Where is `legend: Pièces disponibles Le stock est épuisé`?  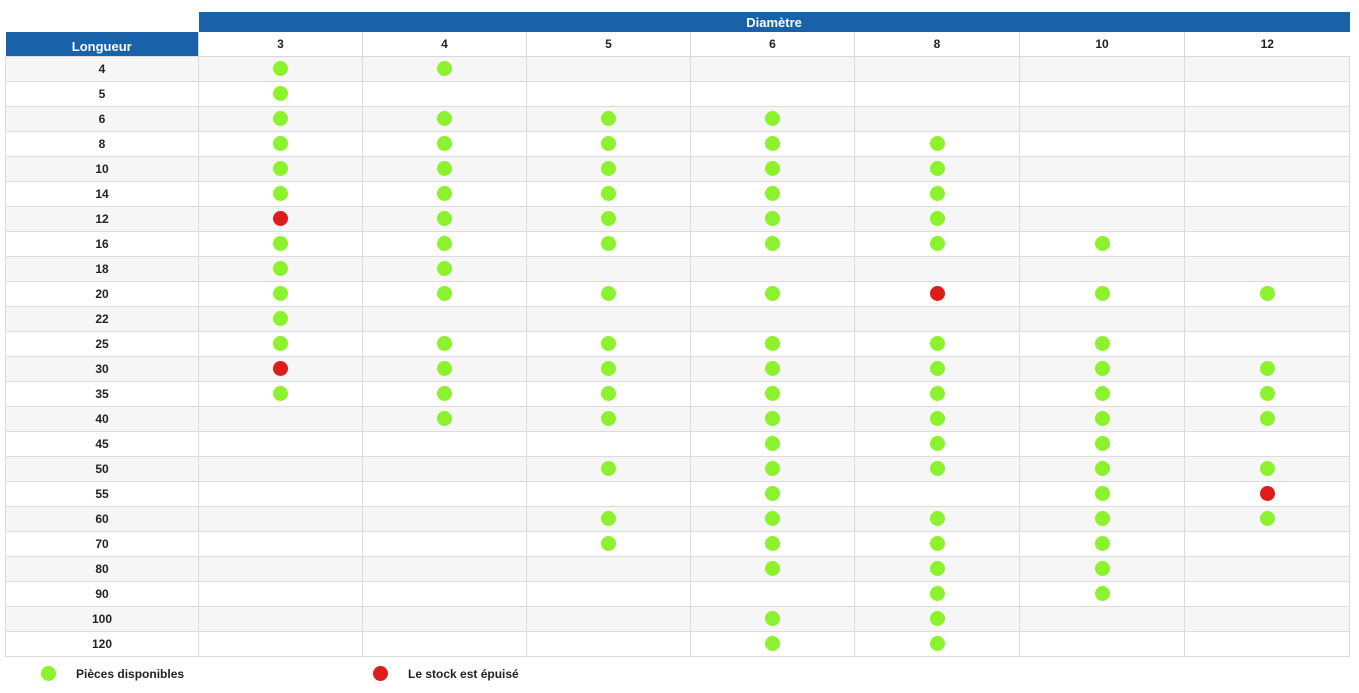
legend: Pièces disponibles Le stock est épuisé is located at coordinates (679, 675).